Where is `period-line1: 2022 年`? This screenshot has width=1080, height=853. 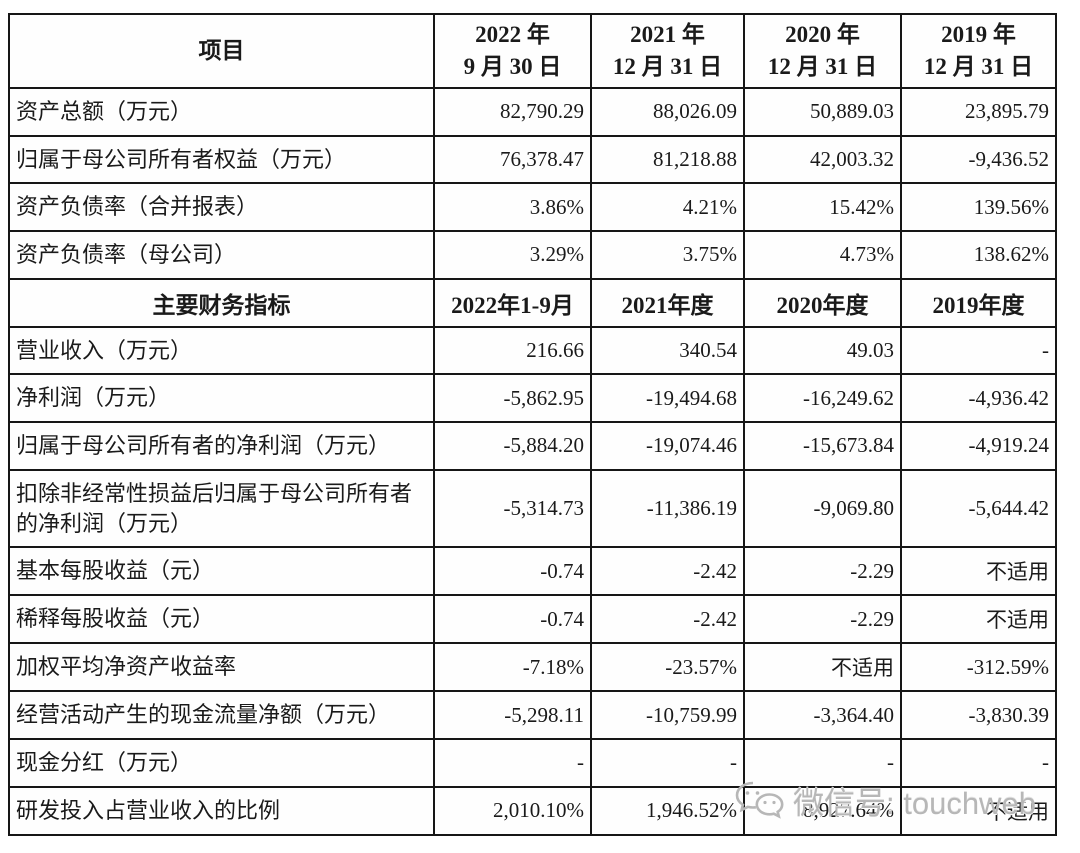
period-line1: 2022 年 is located at coordinates (512, 35).